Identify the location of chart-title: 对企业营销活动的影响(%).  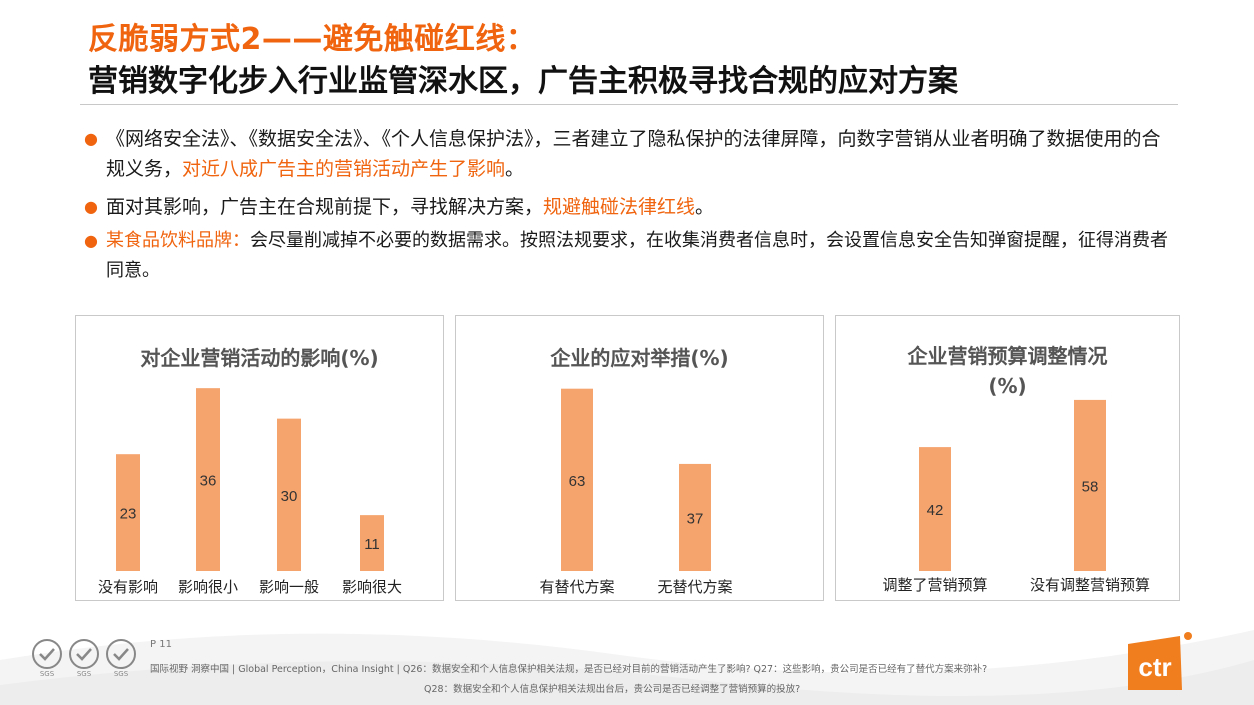
(259, 358).